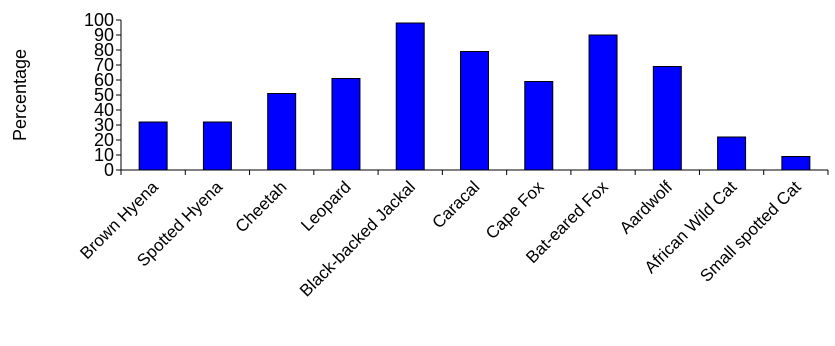  Describe the element at coordinates (99, 20) in the screenshot. I see `y-tick-label: 100` at that location.